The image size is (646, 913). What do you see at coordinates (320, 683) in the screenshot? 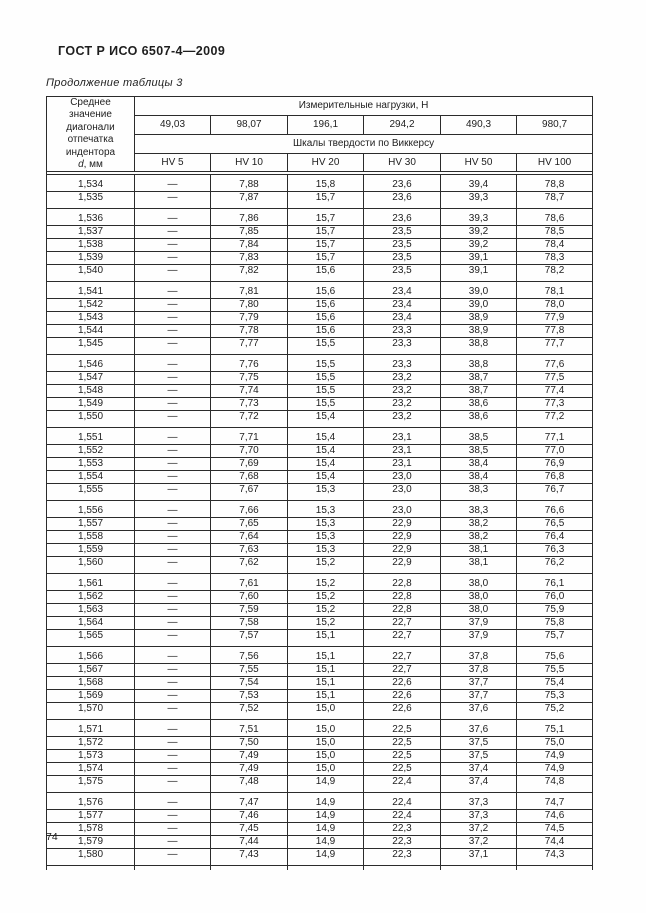
I see `table-row: 1,568—7,54 15,1 22,6 37,7 75,4` at bounding box center [320, 683].